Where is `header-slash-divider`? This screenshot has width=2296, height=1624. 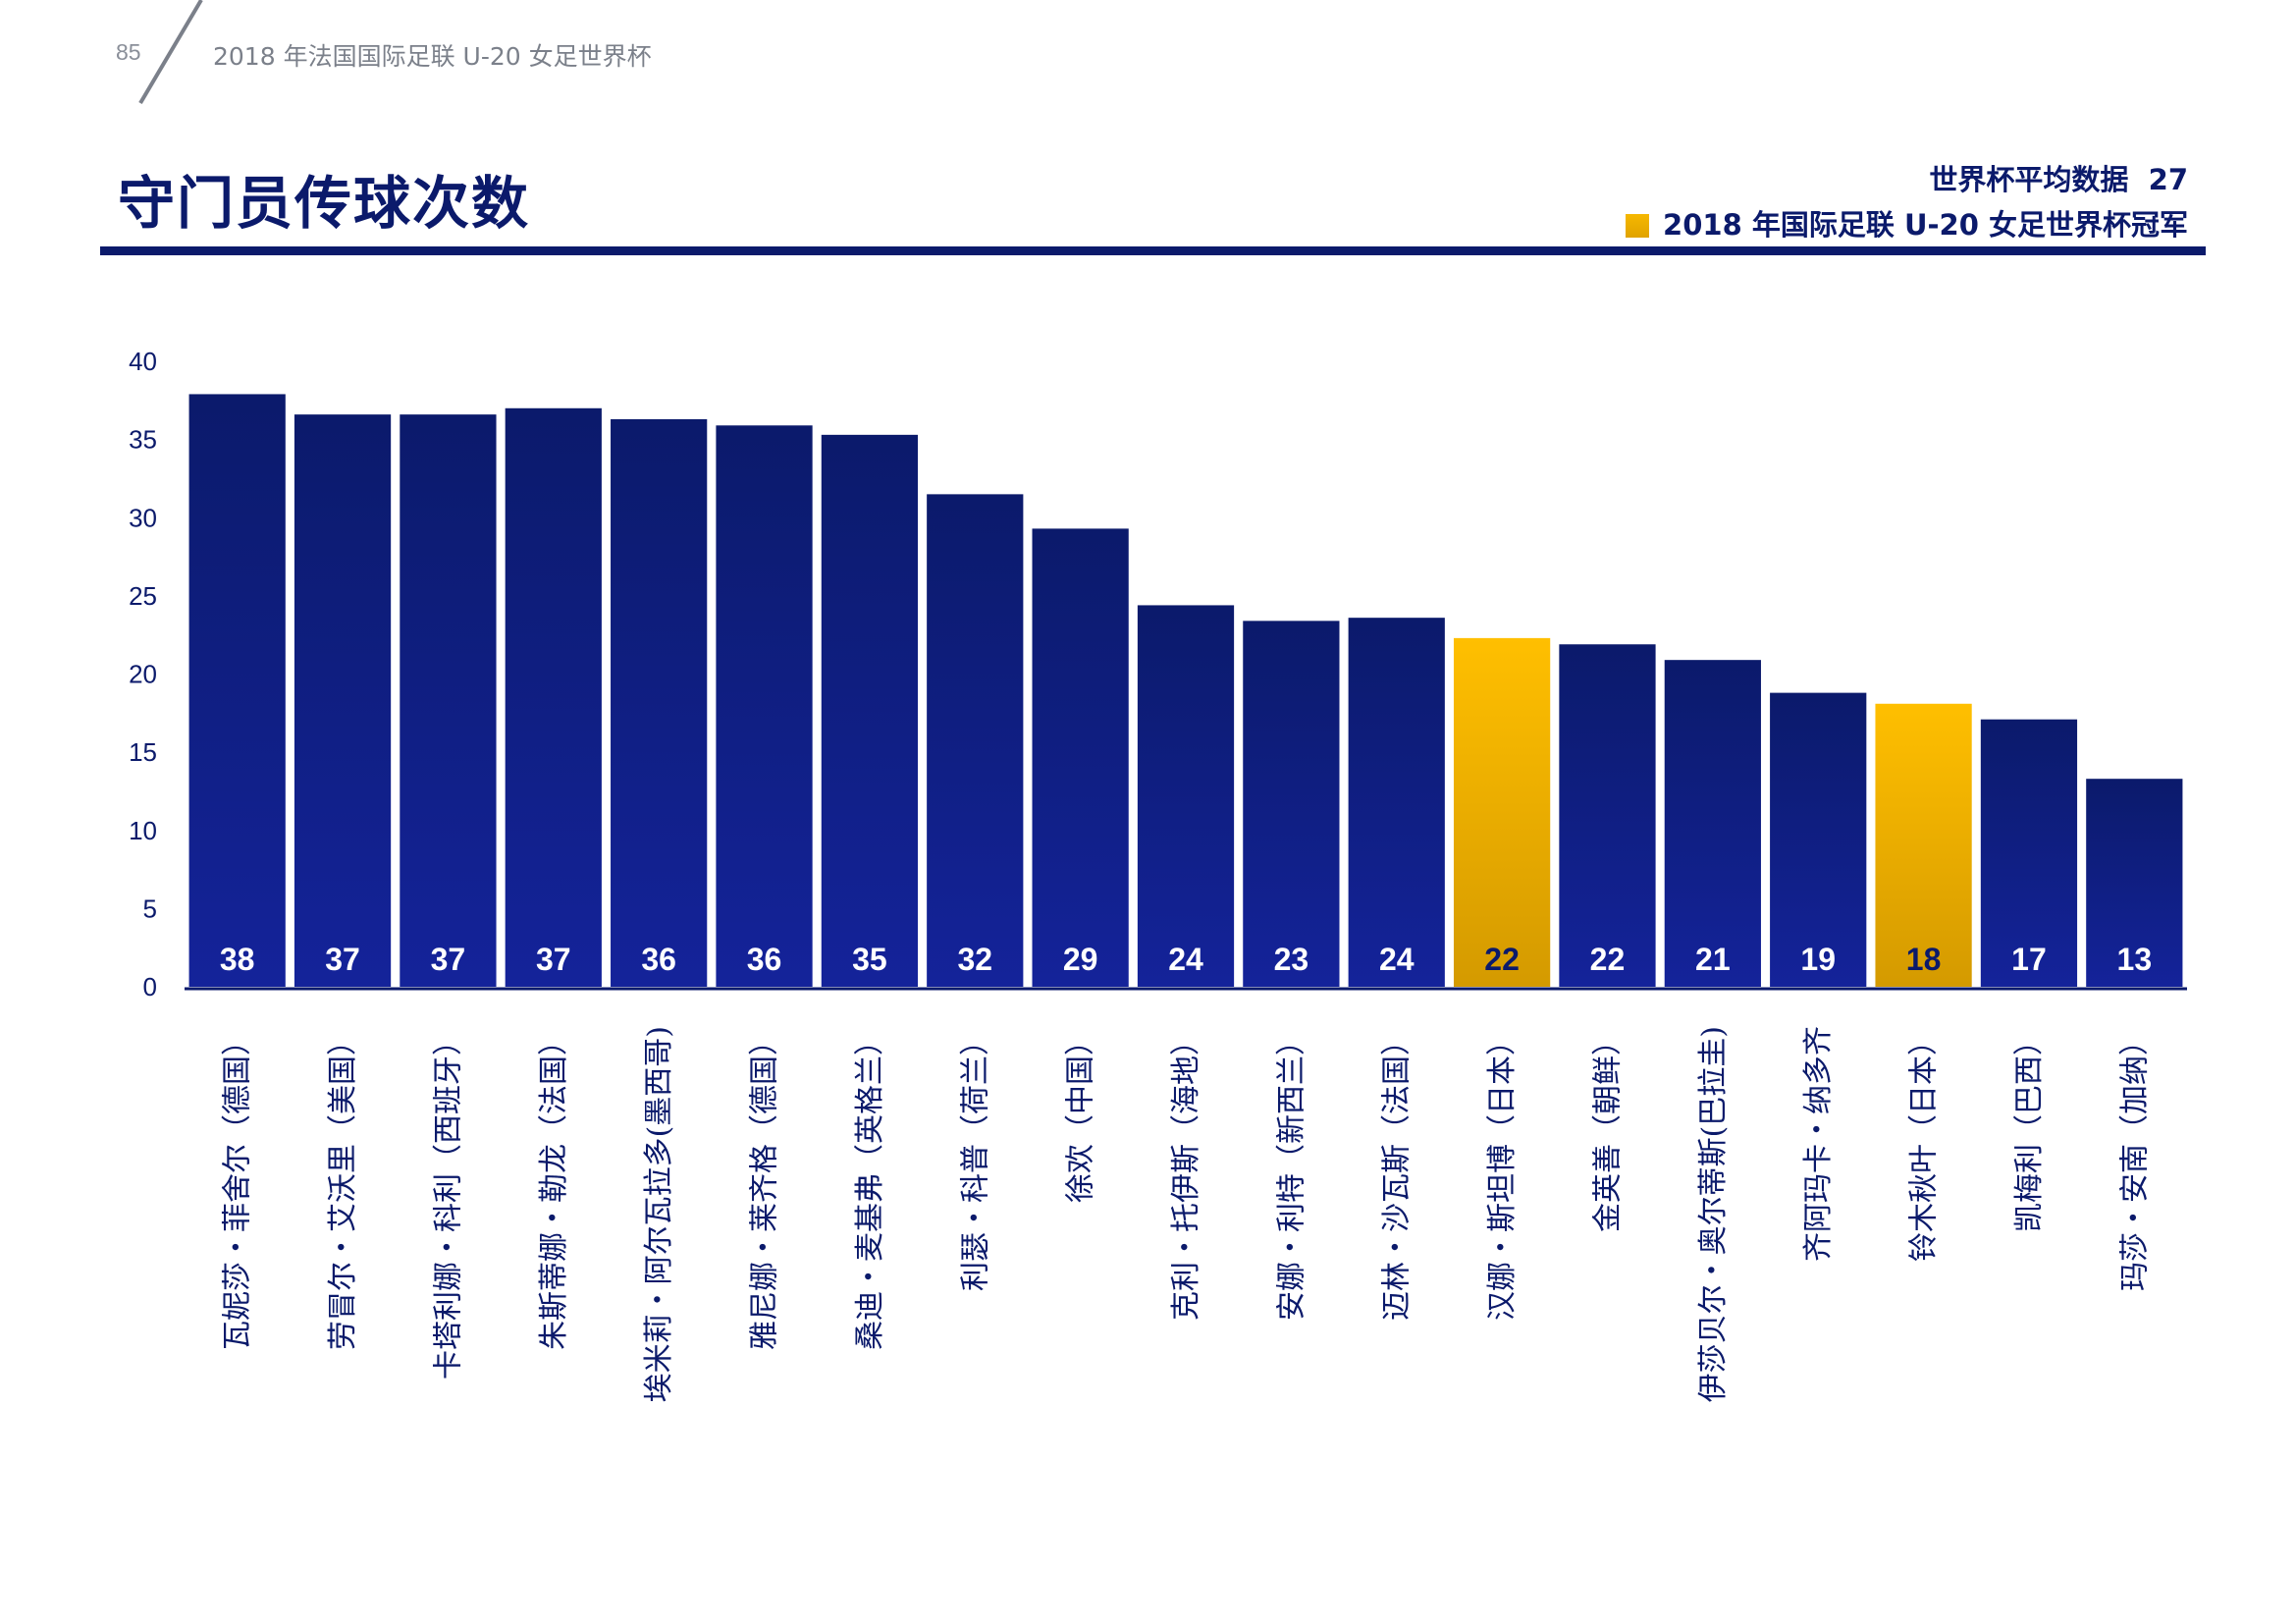
header-slash-divider is located at coordinates (170, 52).